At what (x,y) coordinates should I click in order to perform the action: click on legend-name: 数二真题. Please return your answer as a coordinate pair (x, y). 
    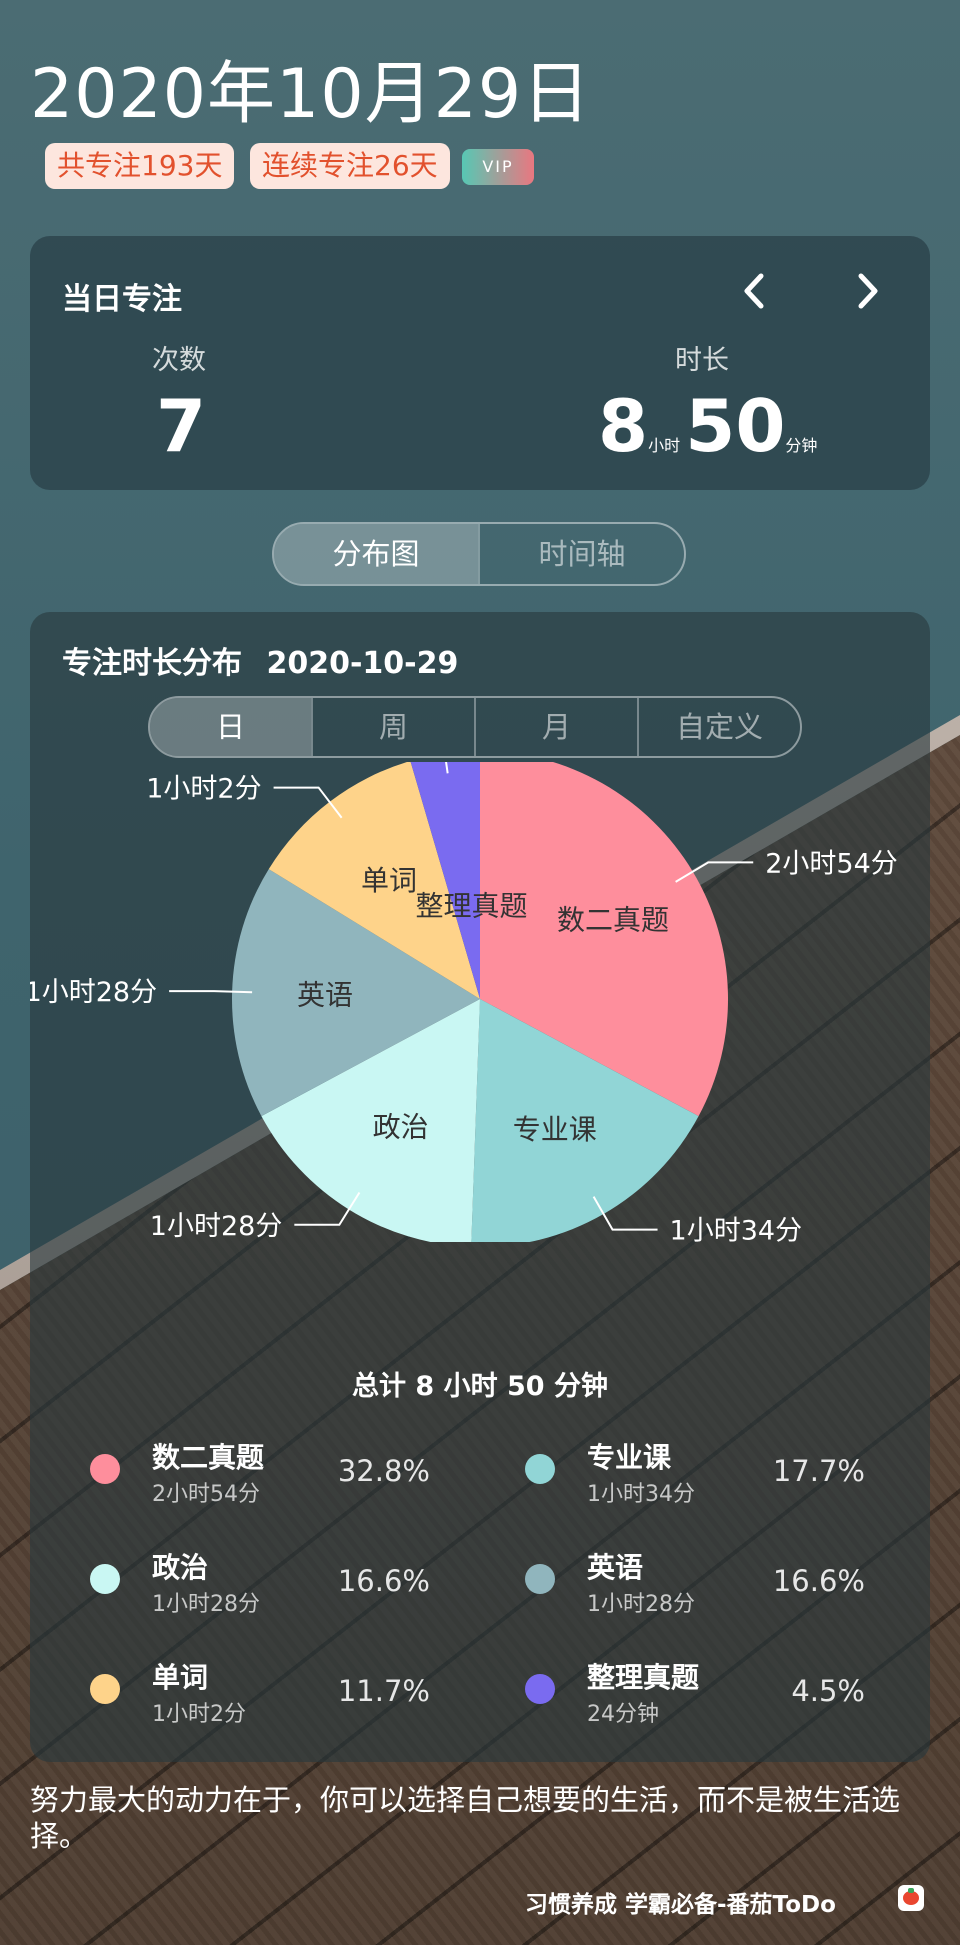
    Looking at the image, I should click on (208, 1457).